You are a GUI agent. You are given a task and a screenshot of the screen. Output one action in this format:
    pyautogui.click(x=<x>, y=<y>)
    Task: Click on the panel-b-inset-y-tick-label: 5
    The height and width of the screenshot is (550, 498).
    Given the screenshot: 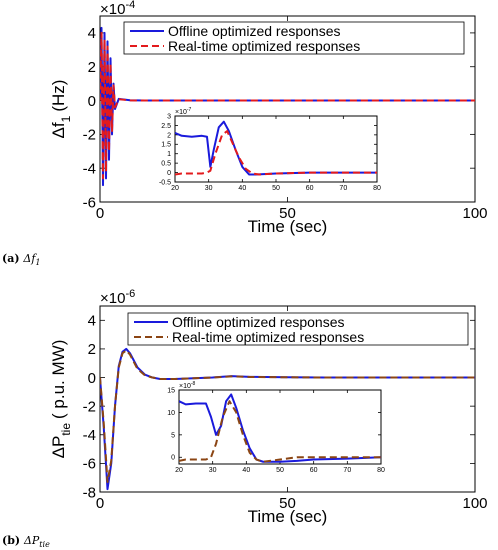 What is the action you would take?
    pyautogui.click(x=173, y=435)
    